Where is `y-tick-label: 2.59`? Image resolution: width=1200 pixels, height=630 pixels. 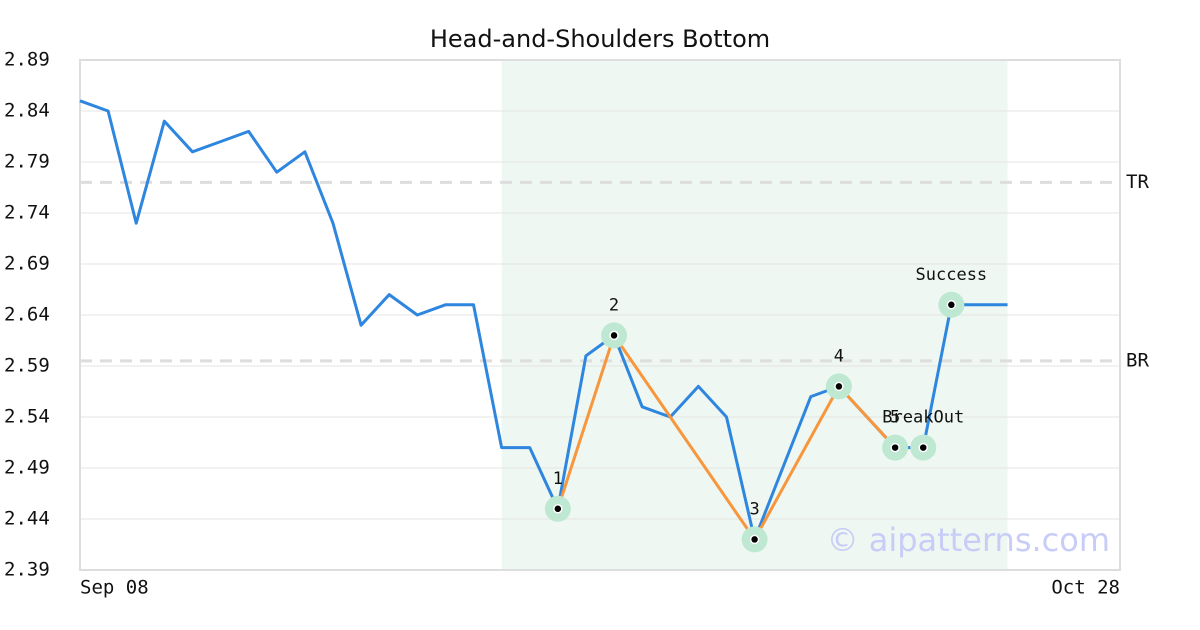
y-tick-label: 2.59 is located at coordinates (27, 366).